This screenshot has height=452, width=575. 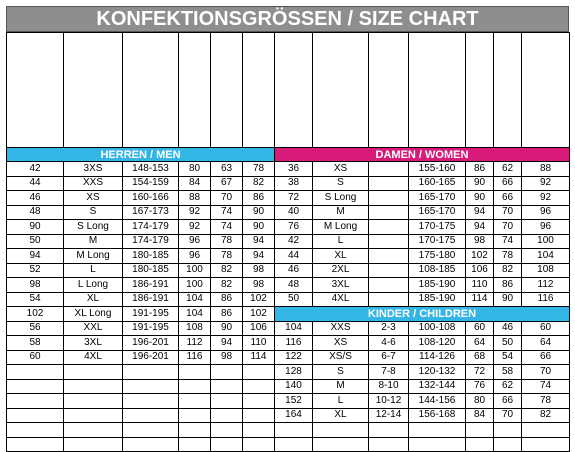 What do you see at coordinates (507, 372) in the screenshot?
I see `kids-cell: 58` at bounding box center [507, 372].